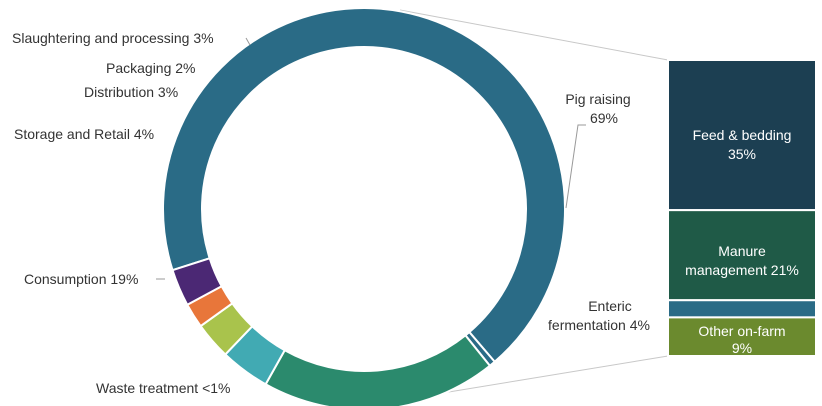  Describe the element at coordinates (599, 325) in the screenshot. I see `label-enteric-value: fermentation 4%` at that location.